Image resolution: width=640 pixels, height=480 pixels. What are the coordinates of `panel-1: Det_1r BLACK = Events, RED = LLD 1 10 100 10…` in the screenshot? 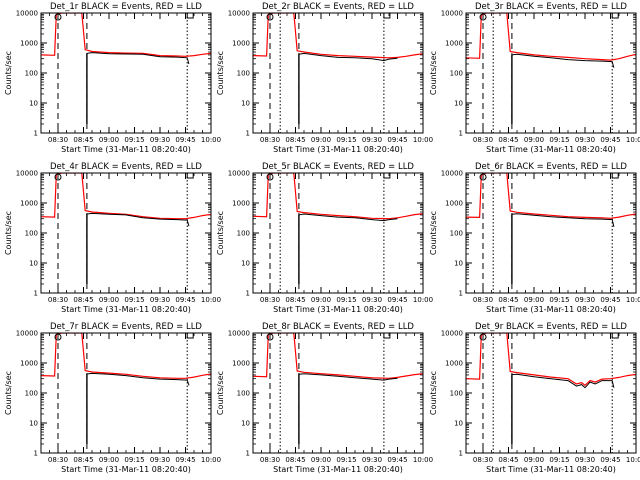 It's located at (112, 78).